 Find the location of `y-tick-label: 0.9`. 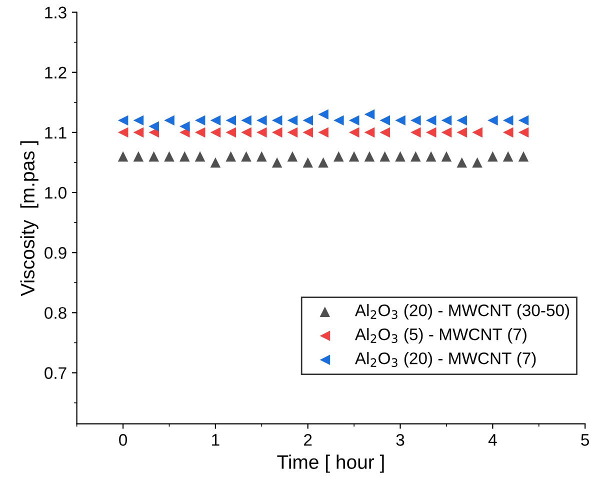

y-tick-label: 0.9 is located at coordinates (55, 253).